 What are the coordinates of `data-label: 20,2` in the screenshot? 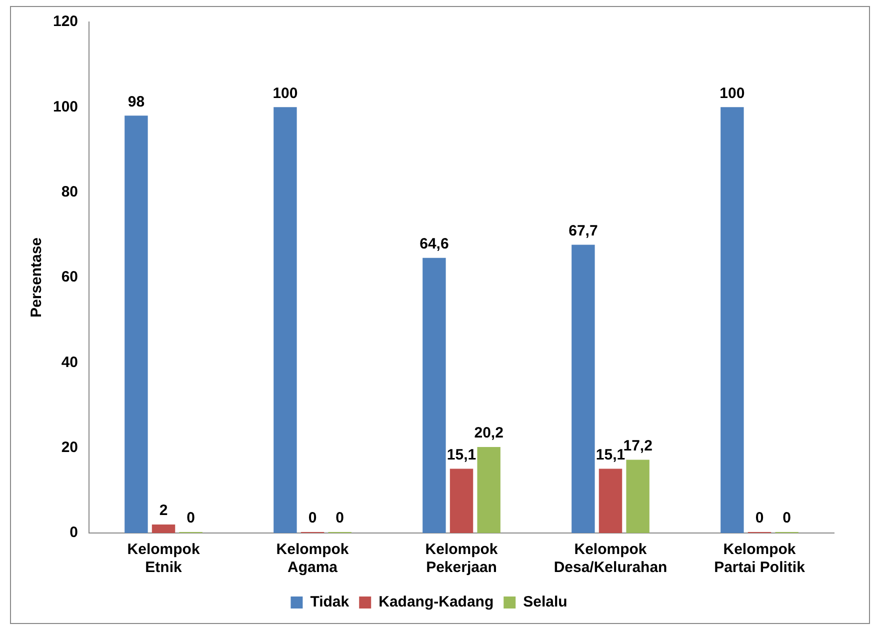 It's located at (489, 433).